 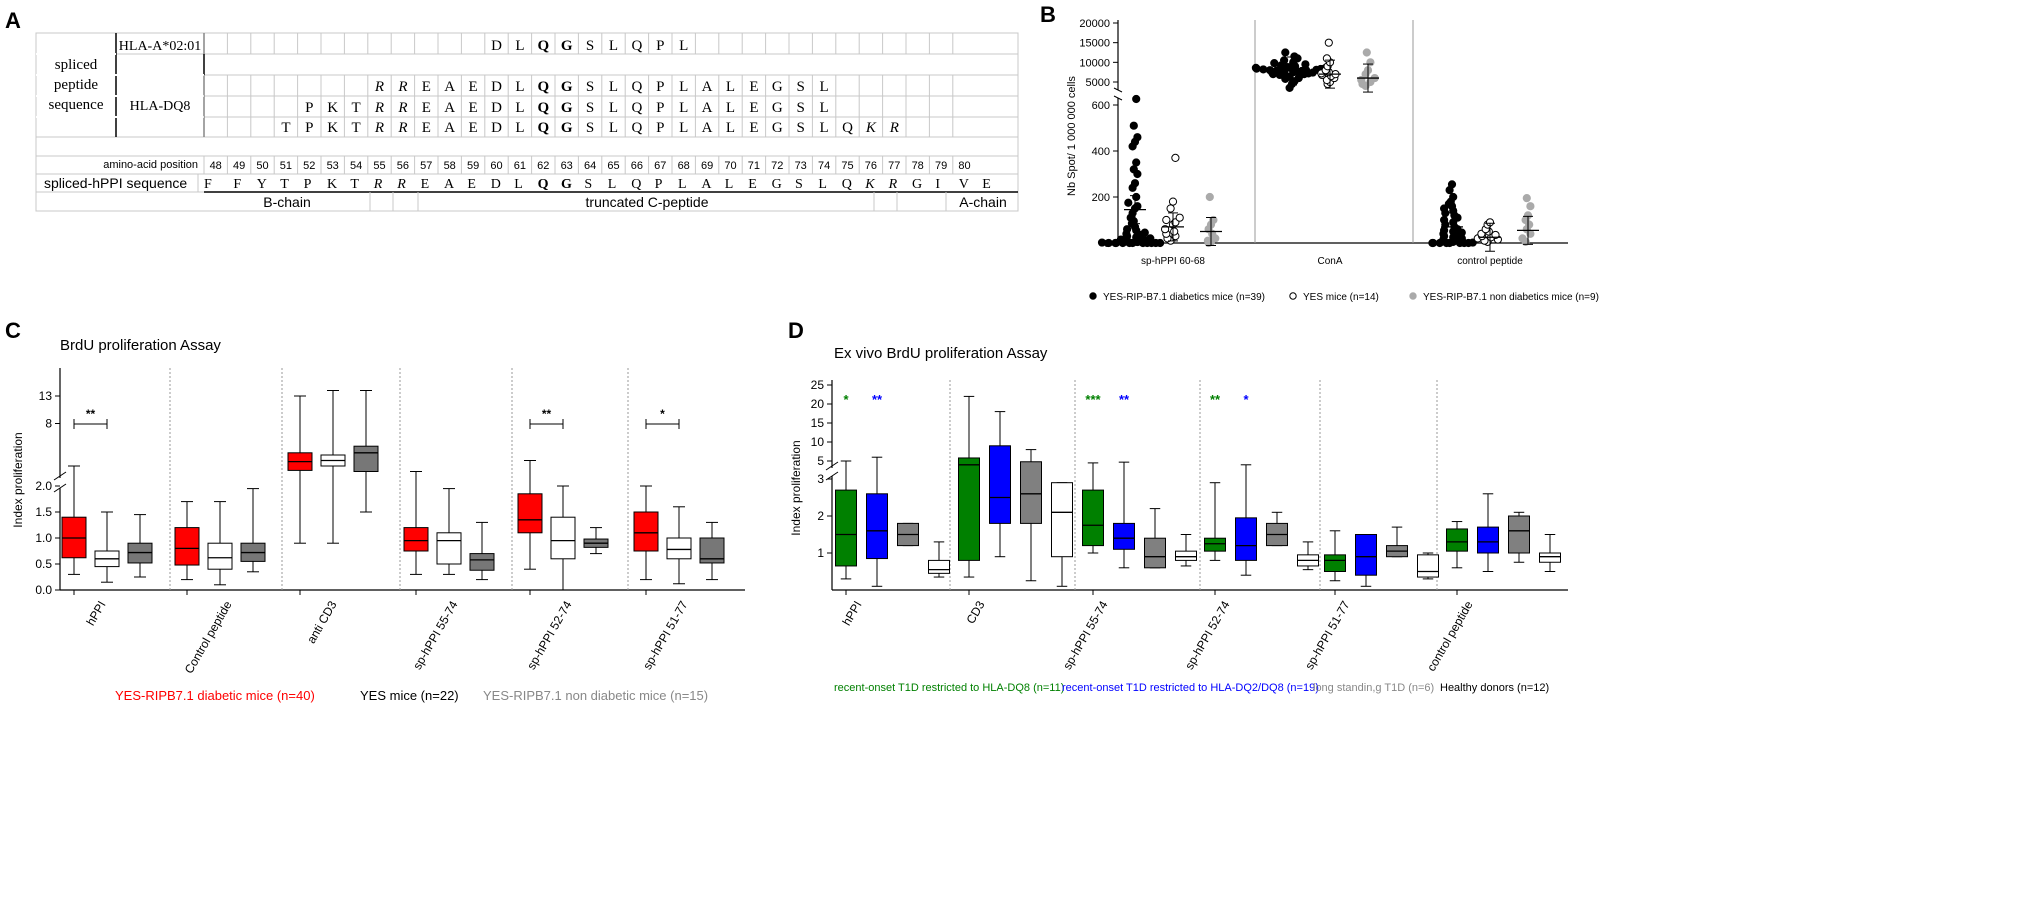 I want to click on legend-label: YES-RIPB7.1 non diabetic mice (n=15), so click(x=595, y=695).